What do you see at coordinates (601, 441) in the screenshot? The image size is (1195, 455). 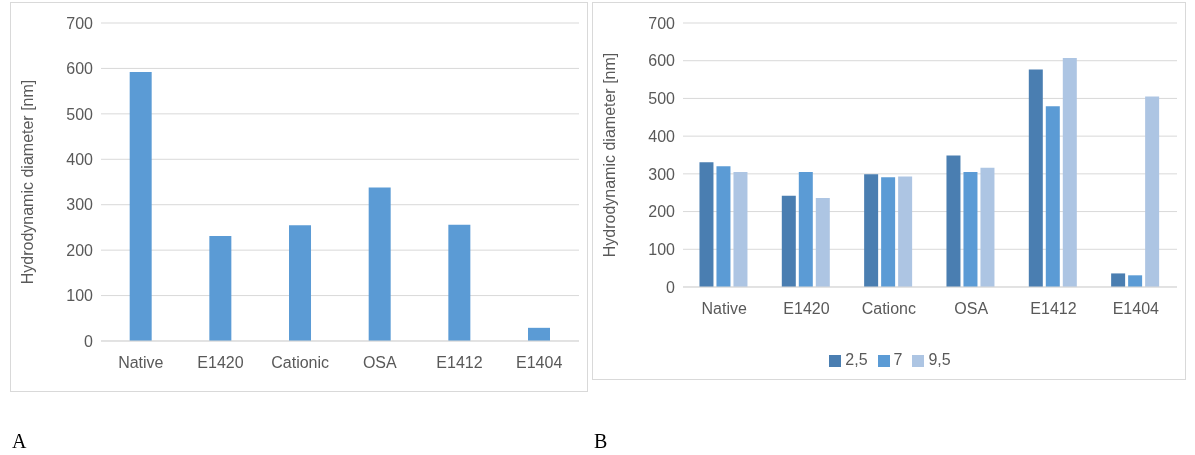 I see `text: B` at bounding box center [601, 441].